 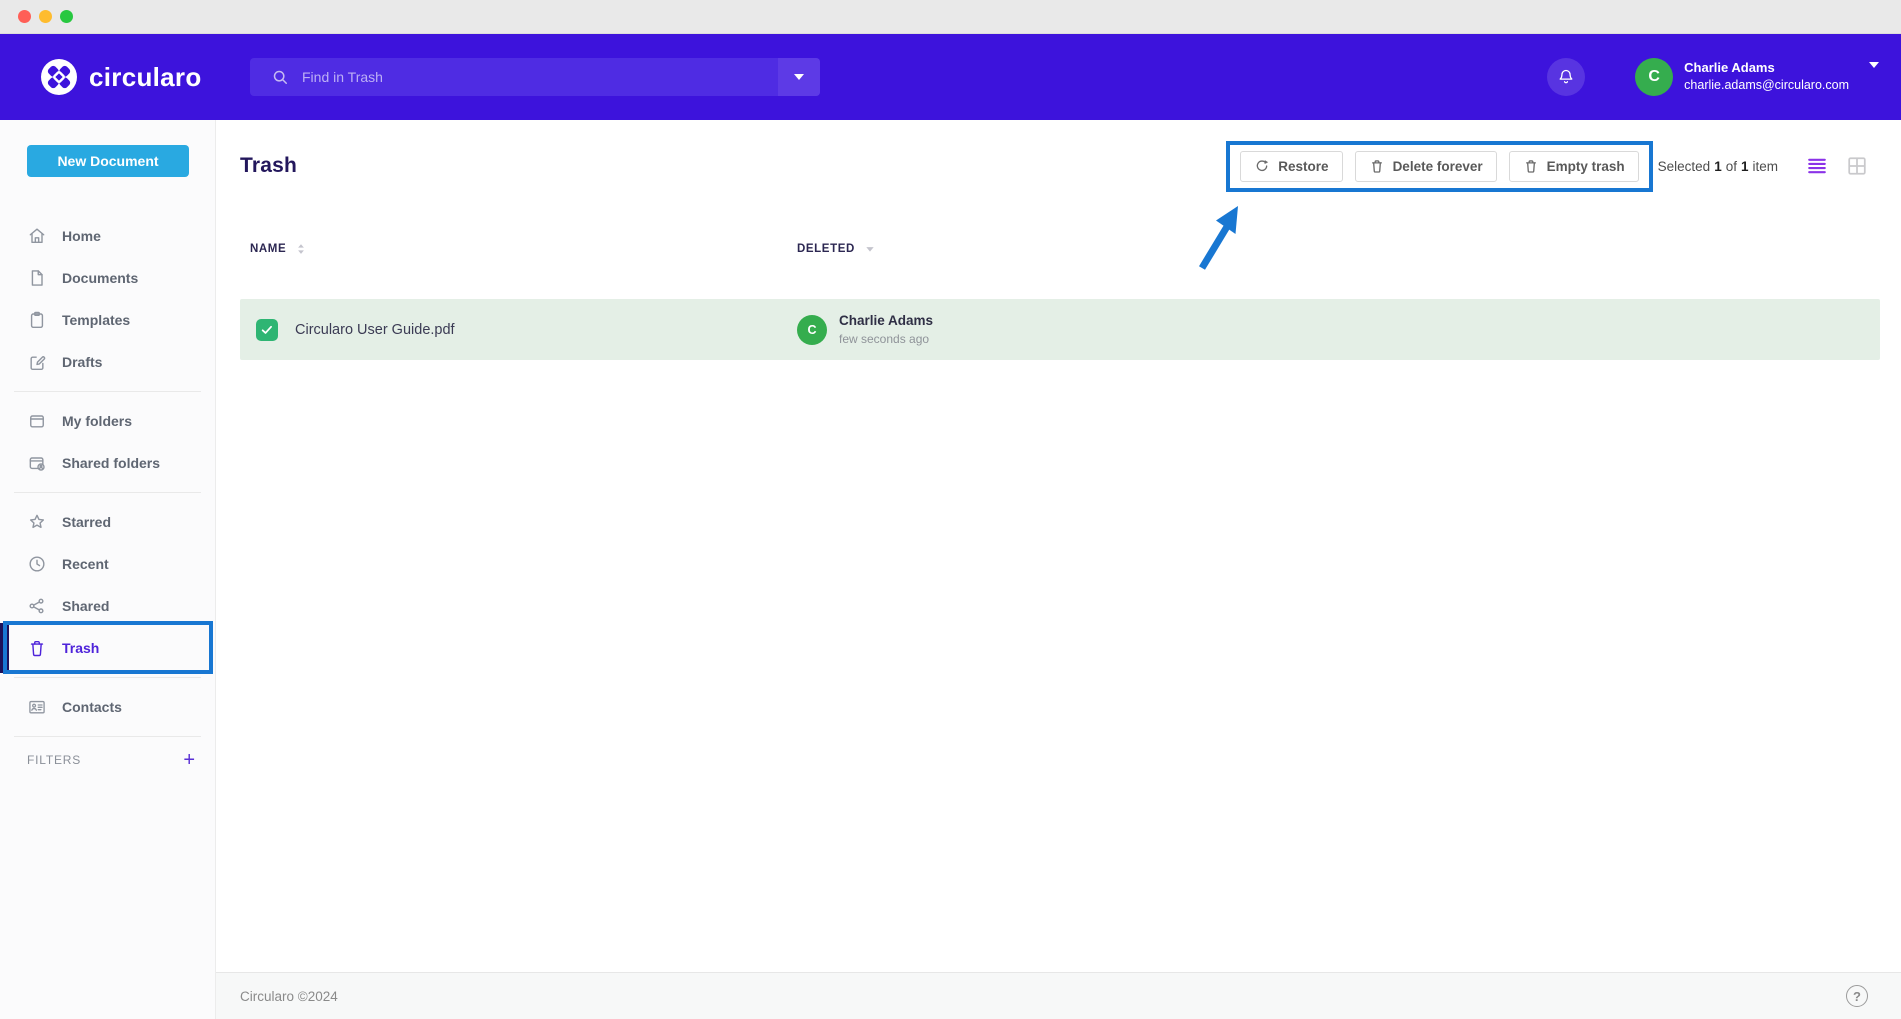 I want to click on restore-button: Restore, so click(x=1291, y=166).